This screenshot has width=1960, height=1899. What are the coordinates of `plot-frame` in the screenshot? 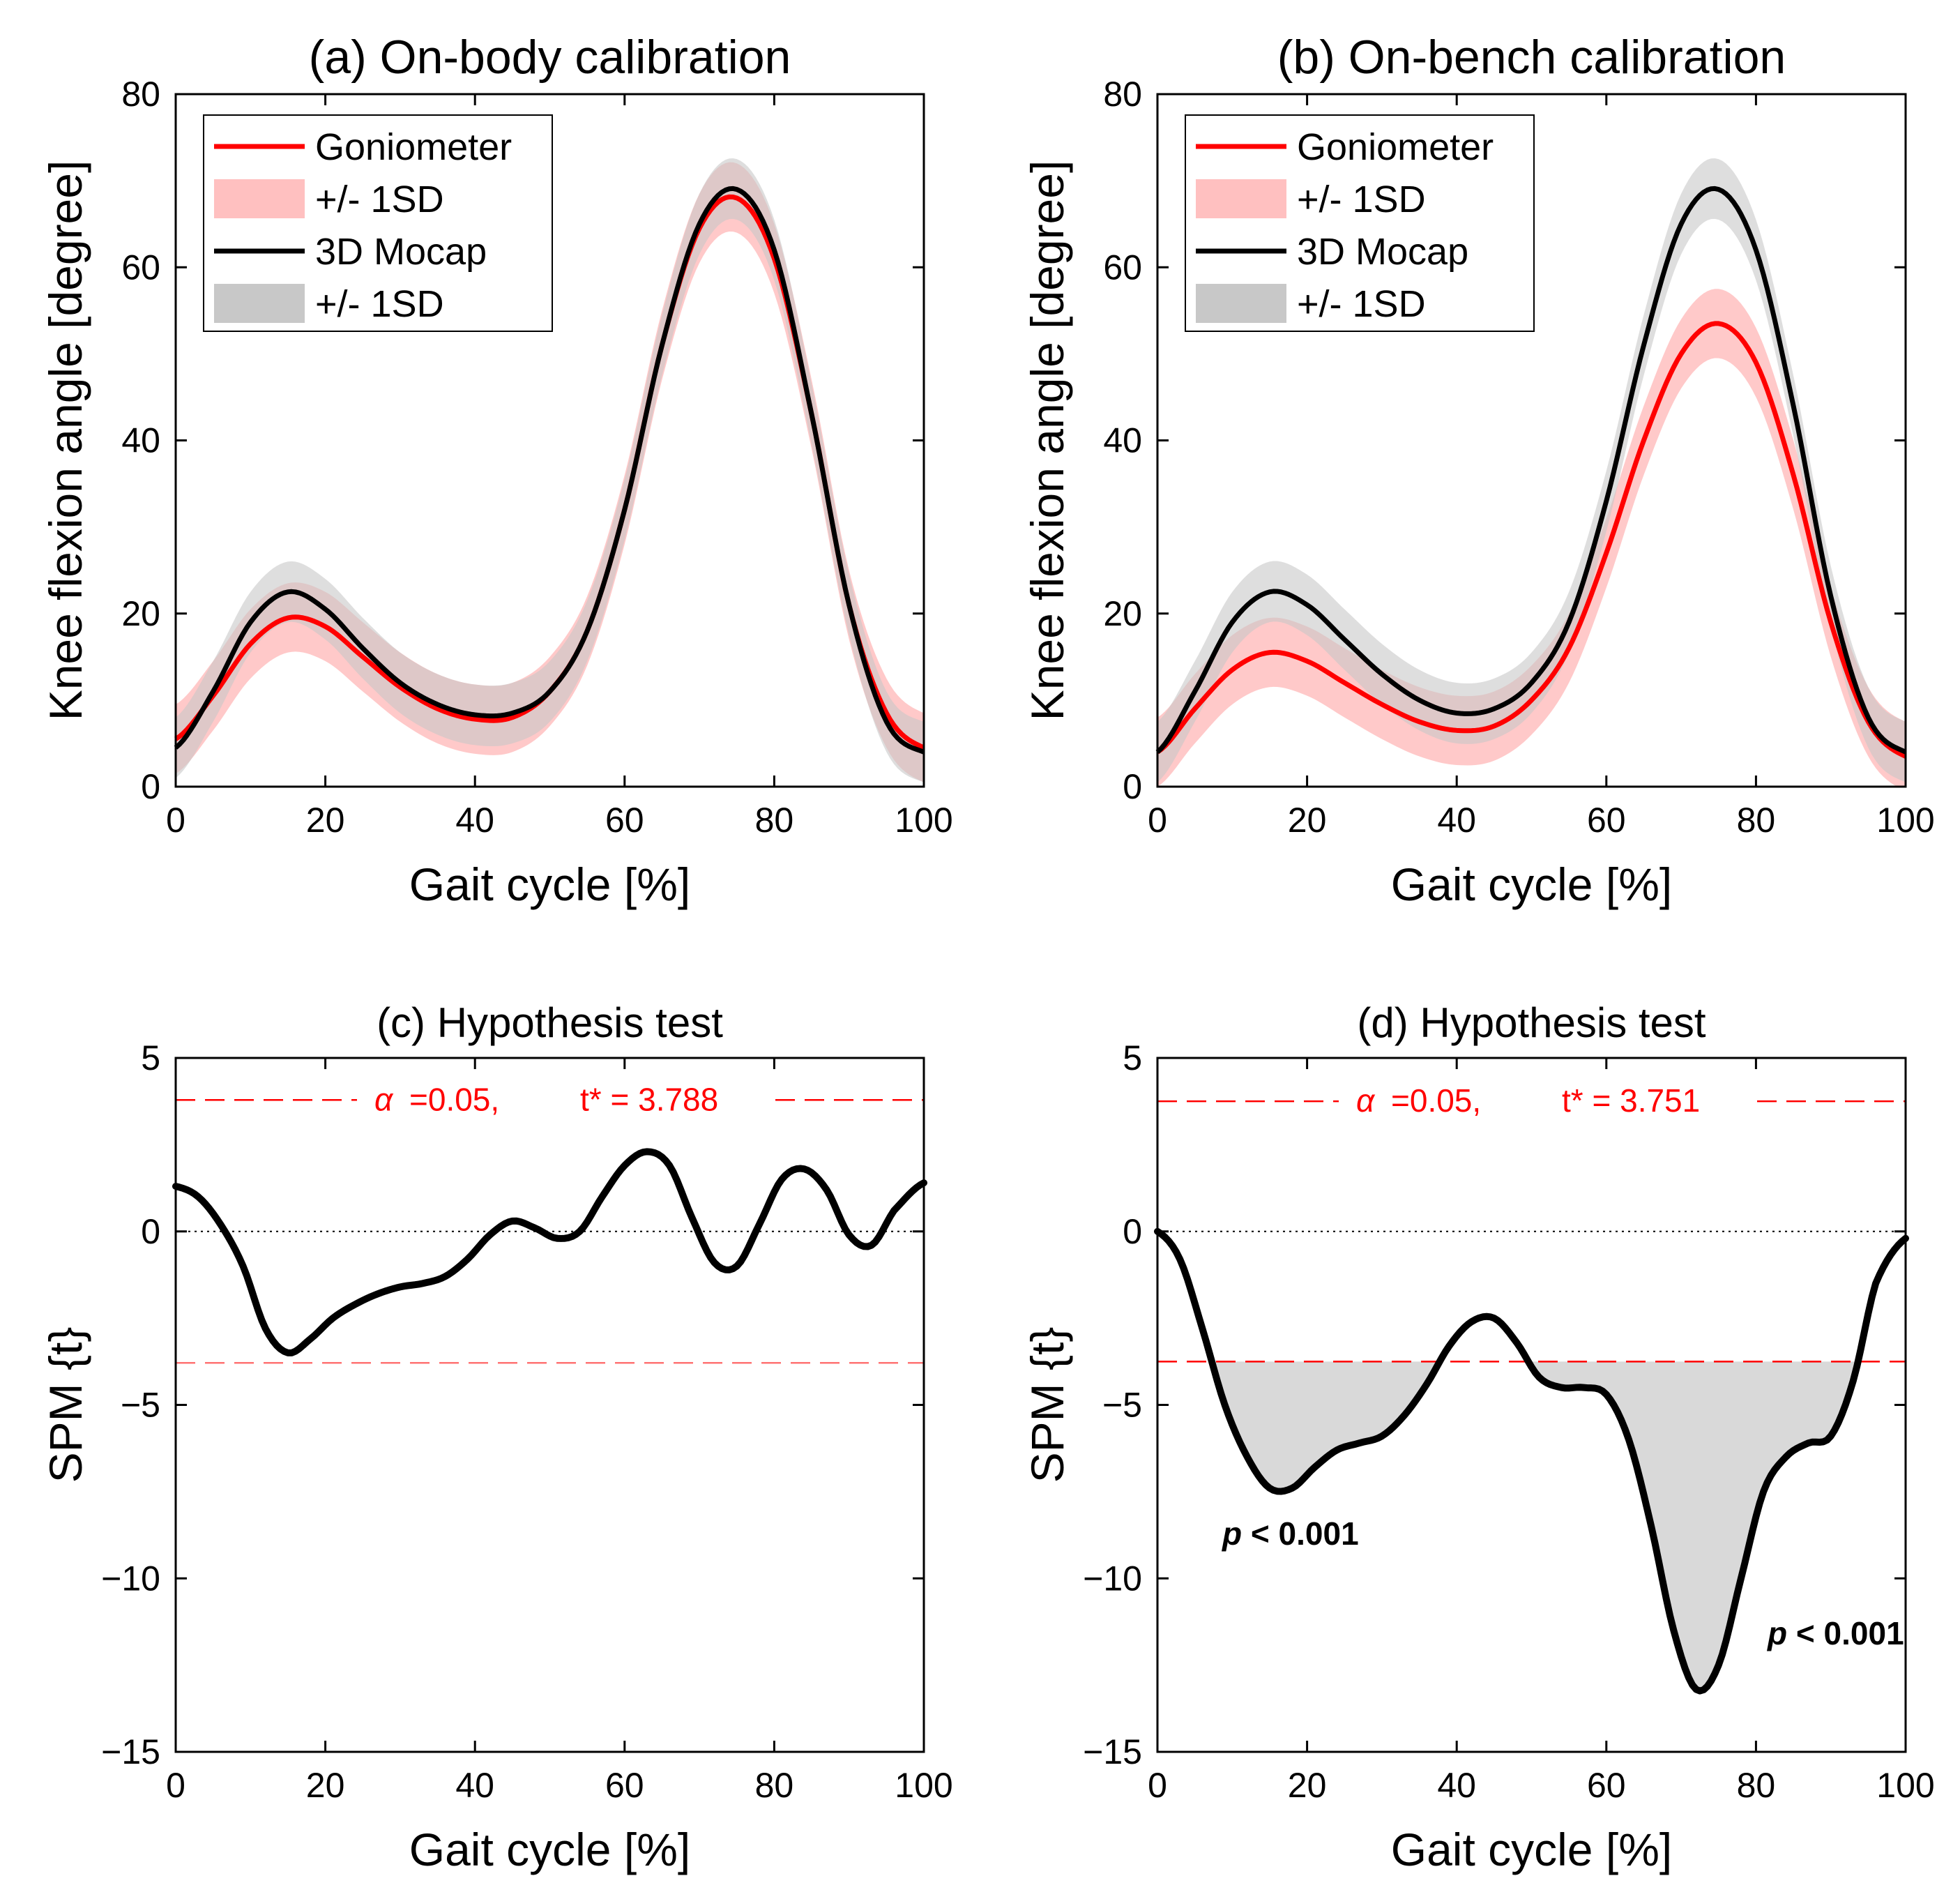 It's located at (549, 1405).